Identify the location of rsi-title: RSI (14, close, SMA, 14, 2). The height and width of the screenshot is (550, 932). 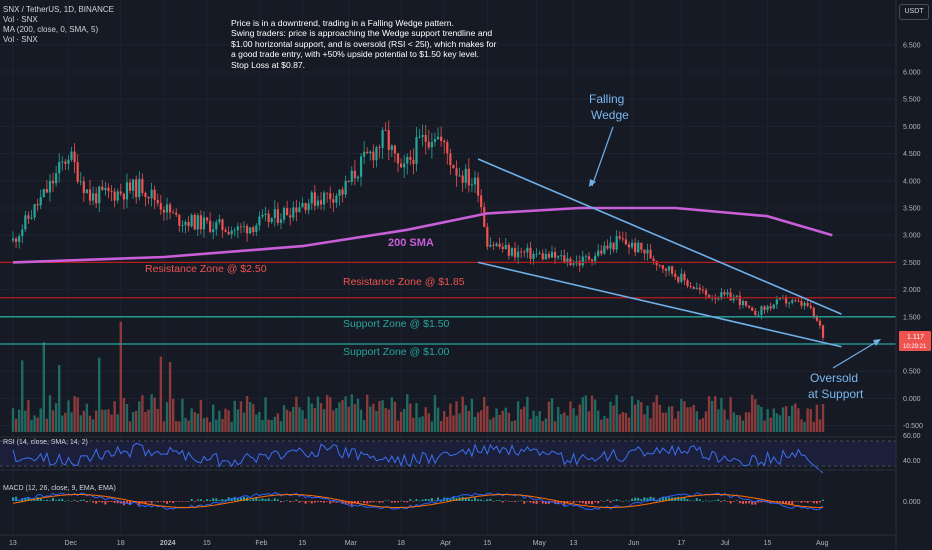
(45, 442).